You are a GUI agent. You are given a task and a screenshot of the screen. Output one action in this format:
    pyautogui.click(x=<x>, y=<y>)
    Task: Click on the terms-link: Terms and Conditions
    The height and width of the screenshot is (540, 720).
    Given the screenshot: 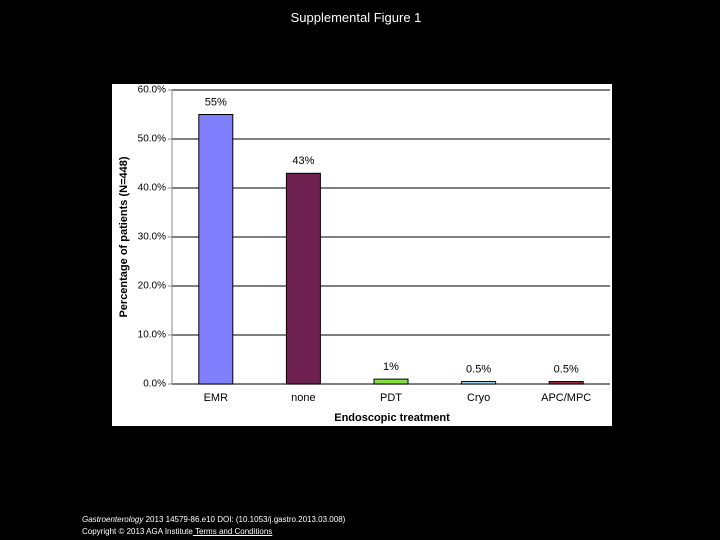 What is the action you would take?
    pyautogui.click(x=232, y=531)
    